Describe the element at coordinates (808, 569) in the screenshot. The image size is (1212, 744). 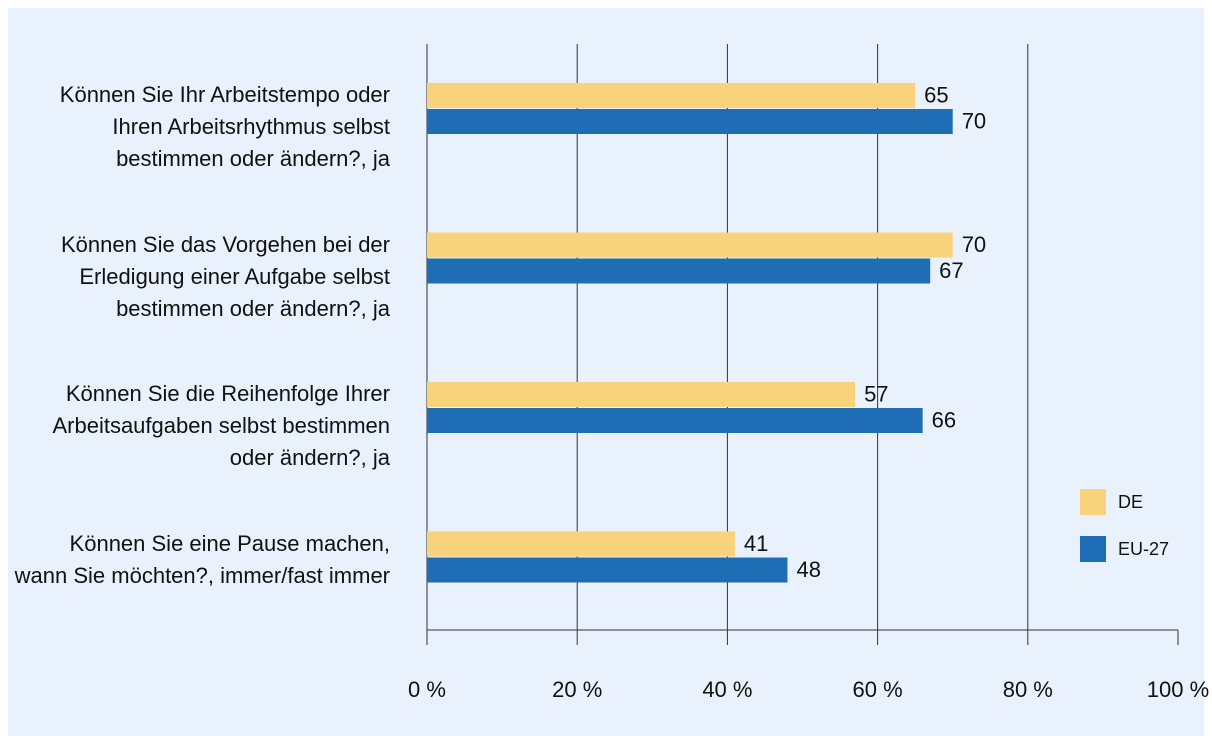
I see `value-label: 48` at that location.